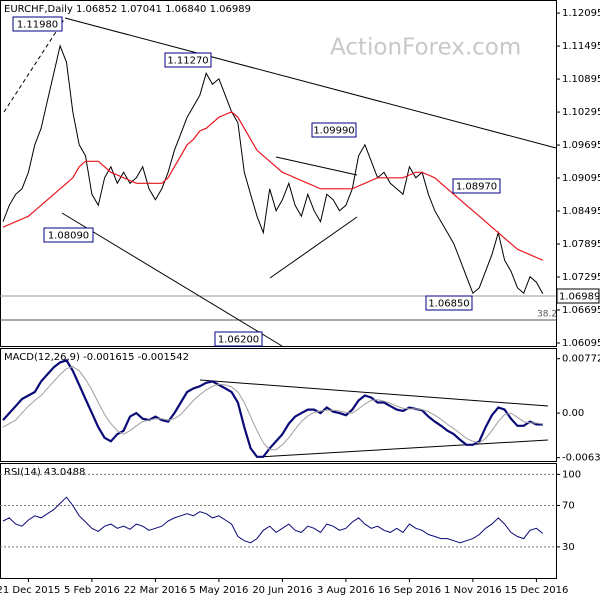  What do you see at coordinates (581, 458) in the screenshot?
I see `y-tick-label: -0.006327` at bounding box center [581, 458].